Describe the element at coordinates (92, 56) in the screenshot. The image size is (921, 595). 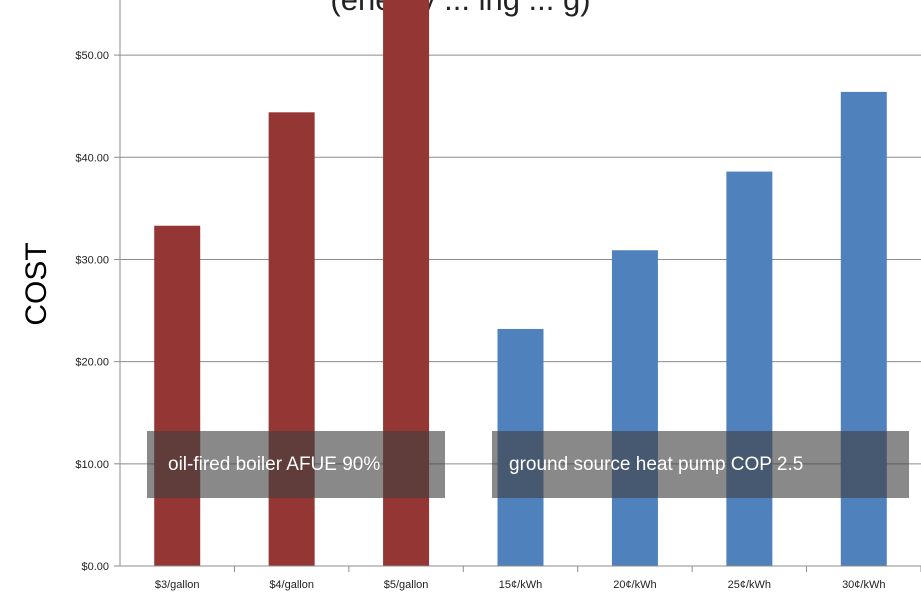
I see `y-tick-label: $50.00` at that location.